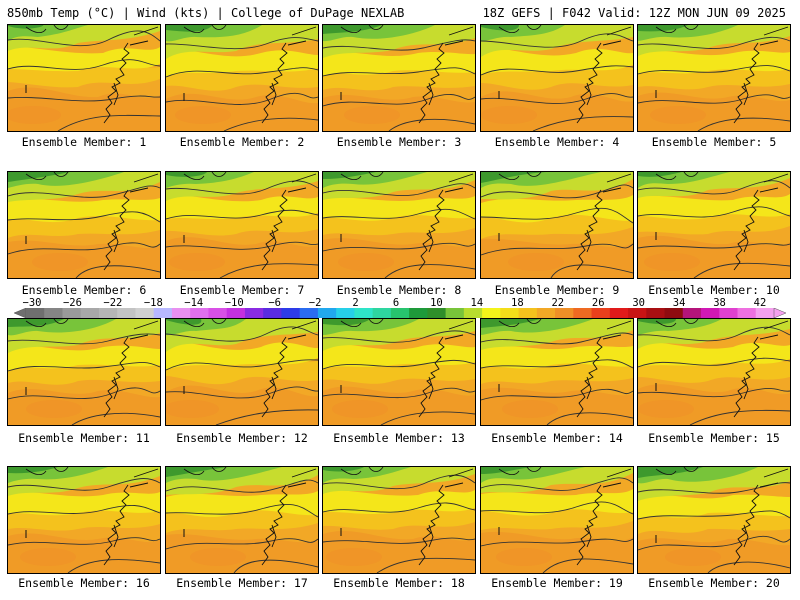 This screenshot has width=800, height=600. What do you see at coordinates (84, 438) in the screenshot?
I see `ensemble-member-caption: Ensemble Member: 11` at bounding box center [84, 438].